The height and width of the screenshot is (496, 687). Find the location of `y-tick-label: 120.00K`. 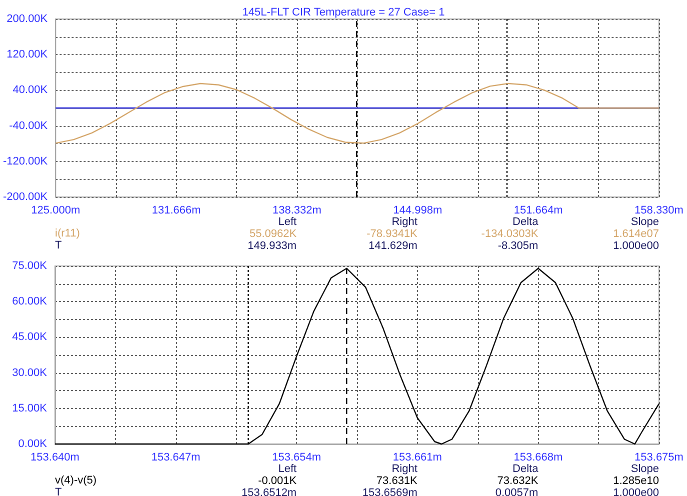

y-tick-label: 120.00K is located at coordinates (27, 54).